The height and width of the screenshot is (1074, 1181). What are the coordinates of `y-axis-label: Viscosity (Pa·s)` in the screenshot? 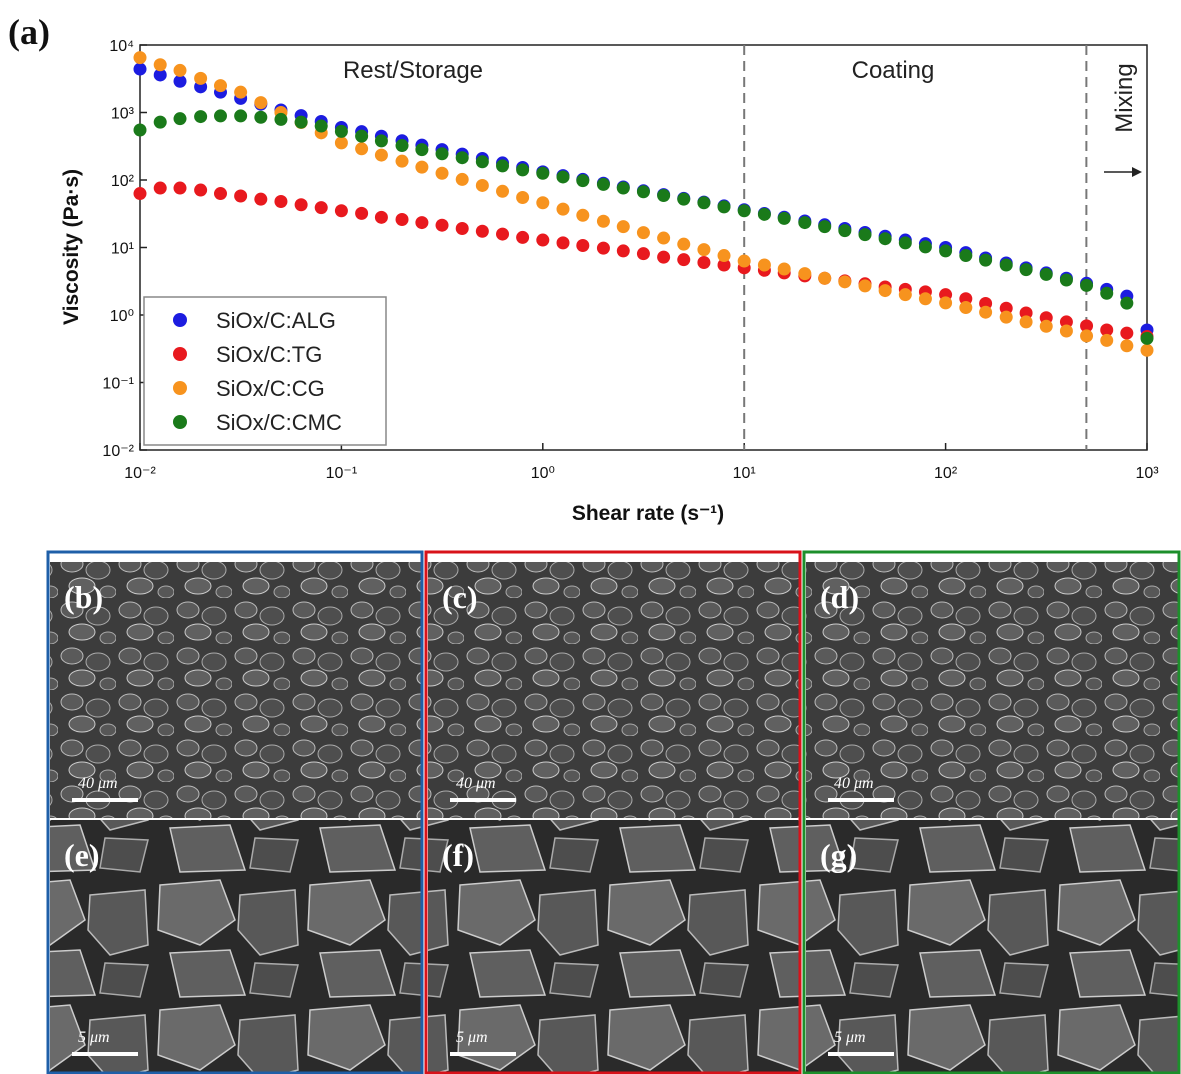 It's located at (71, 247).